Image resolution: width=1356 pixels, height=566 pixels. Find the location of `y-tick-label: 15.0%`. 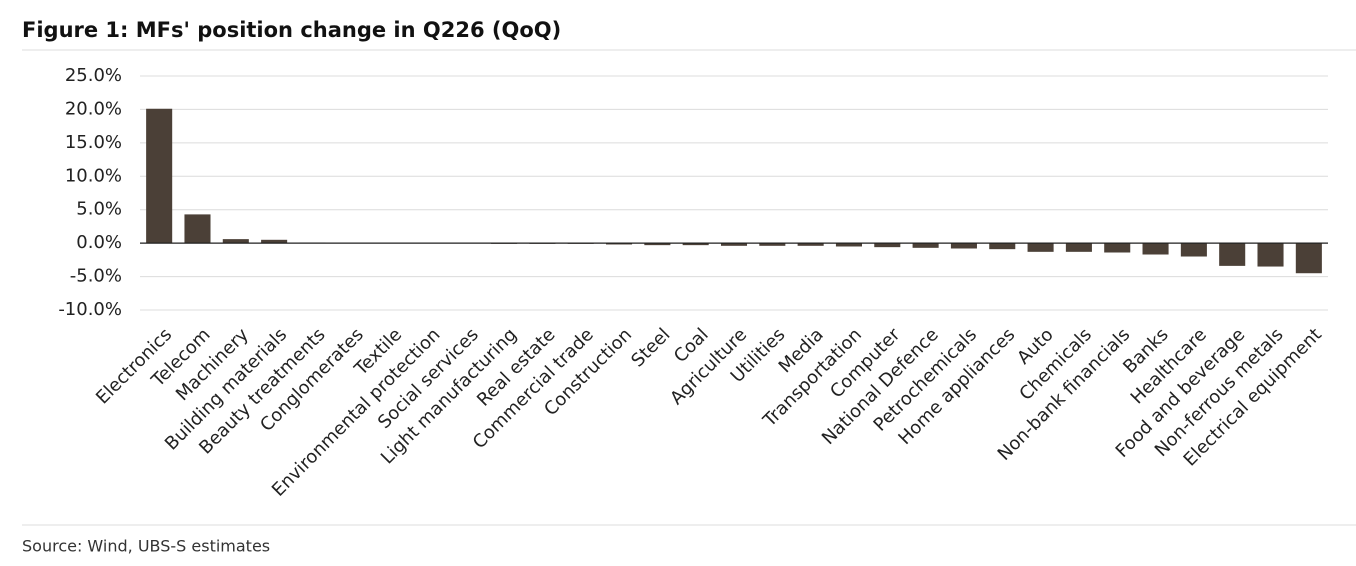

y-tick-label: 15.0% is located at coordinates (93, 142).